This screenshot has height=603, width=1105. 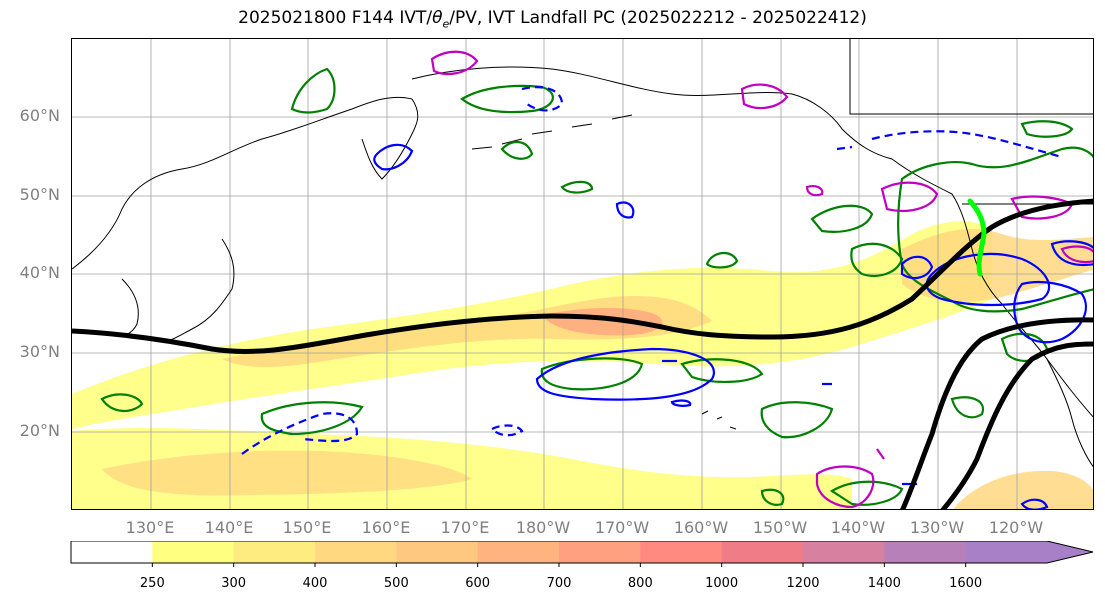 I want to click on lon-label-160e: 160°E, so click(x=386, y=527).